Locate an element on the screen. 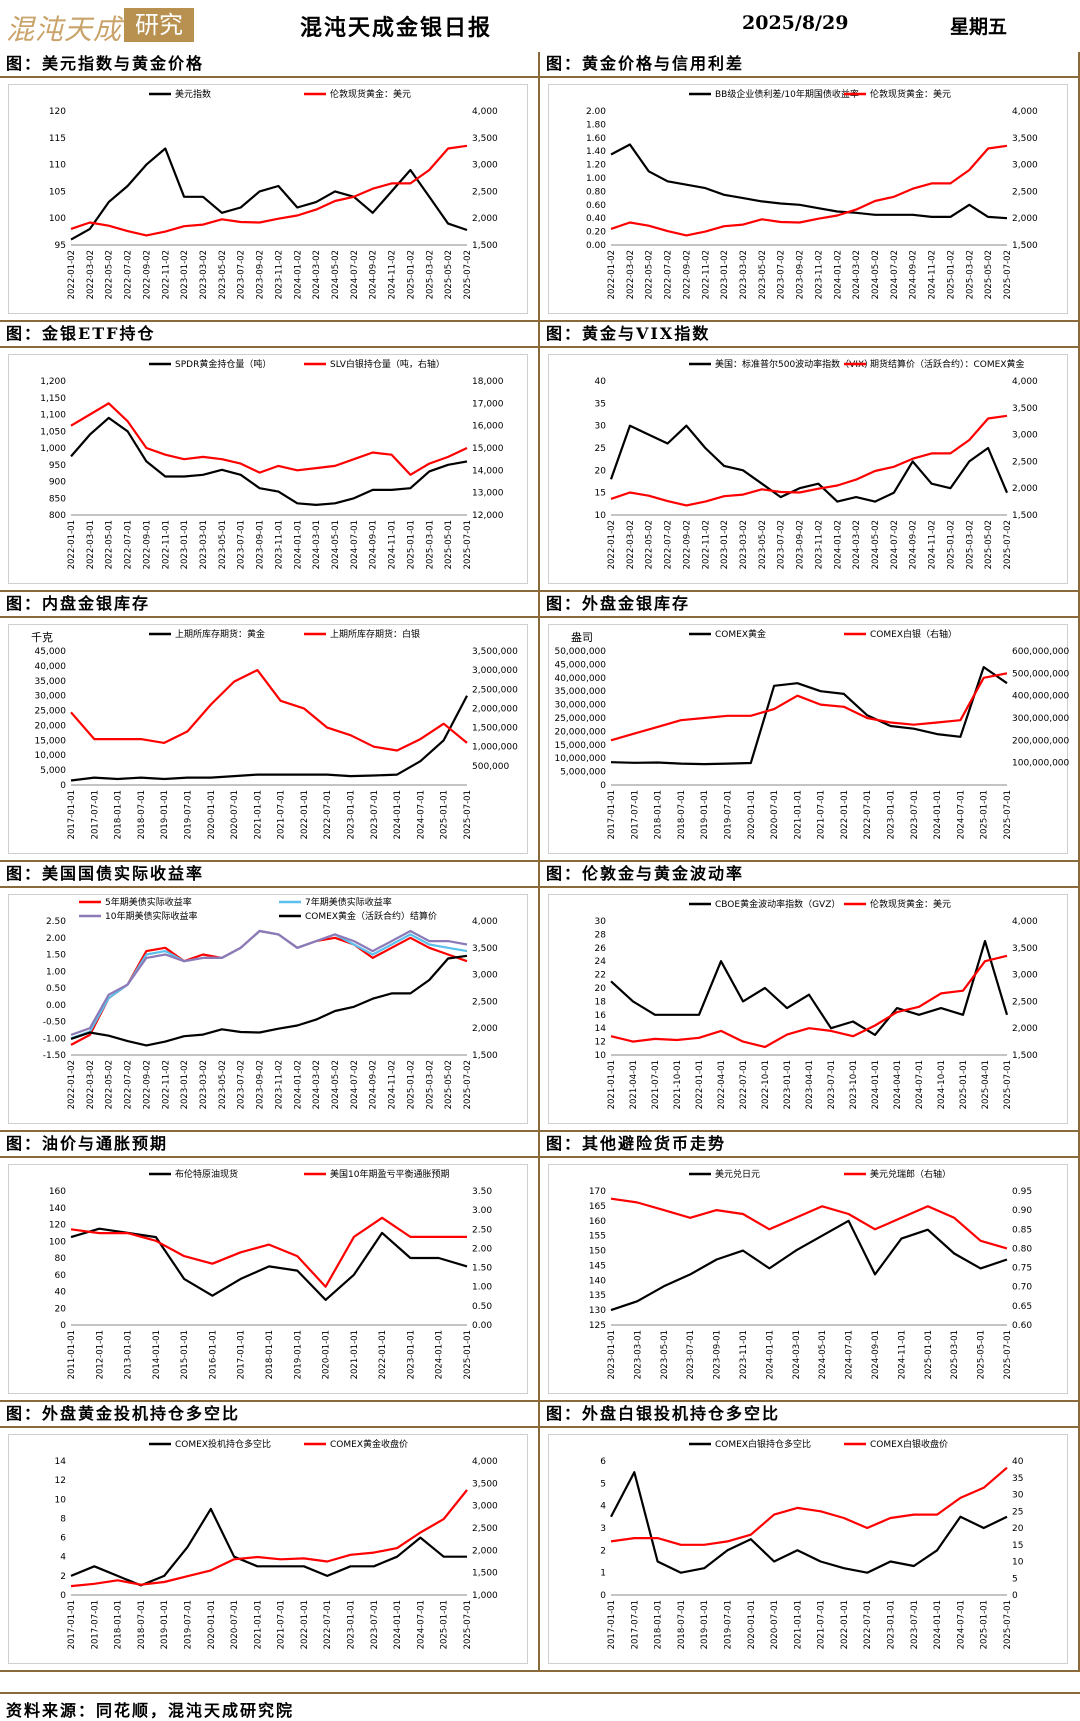  x-tick-label: 2025-05-02 is located at coordinates (989, 274).